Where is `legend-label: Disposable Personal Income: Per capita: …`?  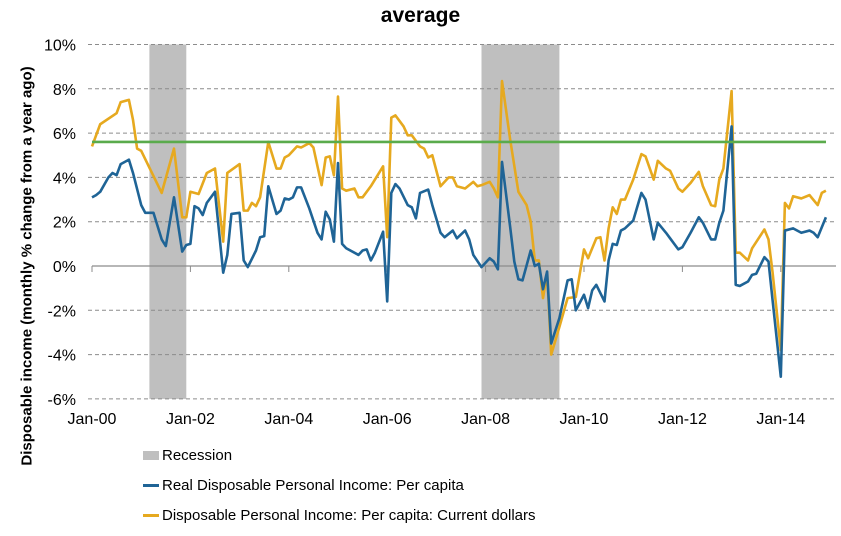 legend-label: Disposable Personal Income: Per capita: … is located at coordinates (349, 515).